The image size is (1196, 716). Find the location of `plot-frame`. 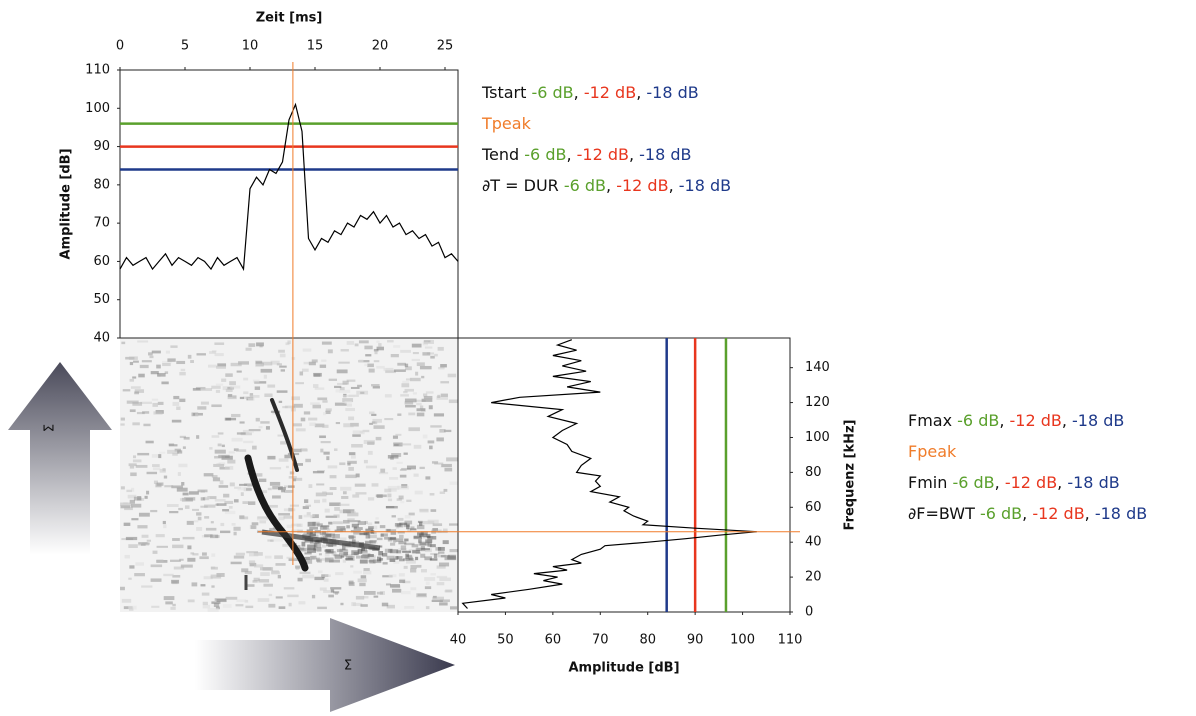

plot-frame is located at coordinates (624, 475).